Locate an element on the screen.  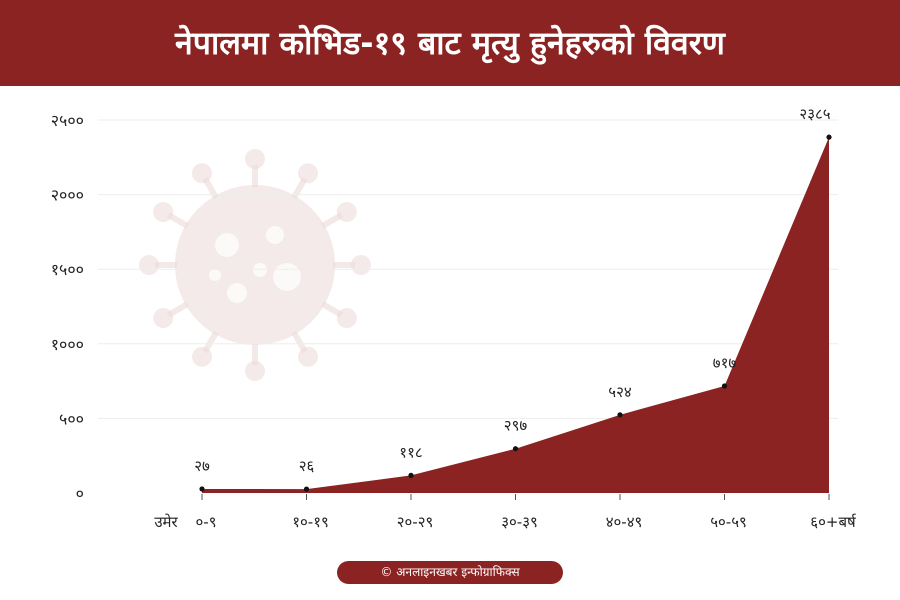
y-tick-label: २००० is located at coordinates (67, 195).